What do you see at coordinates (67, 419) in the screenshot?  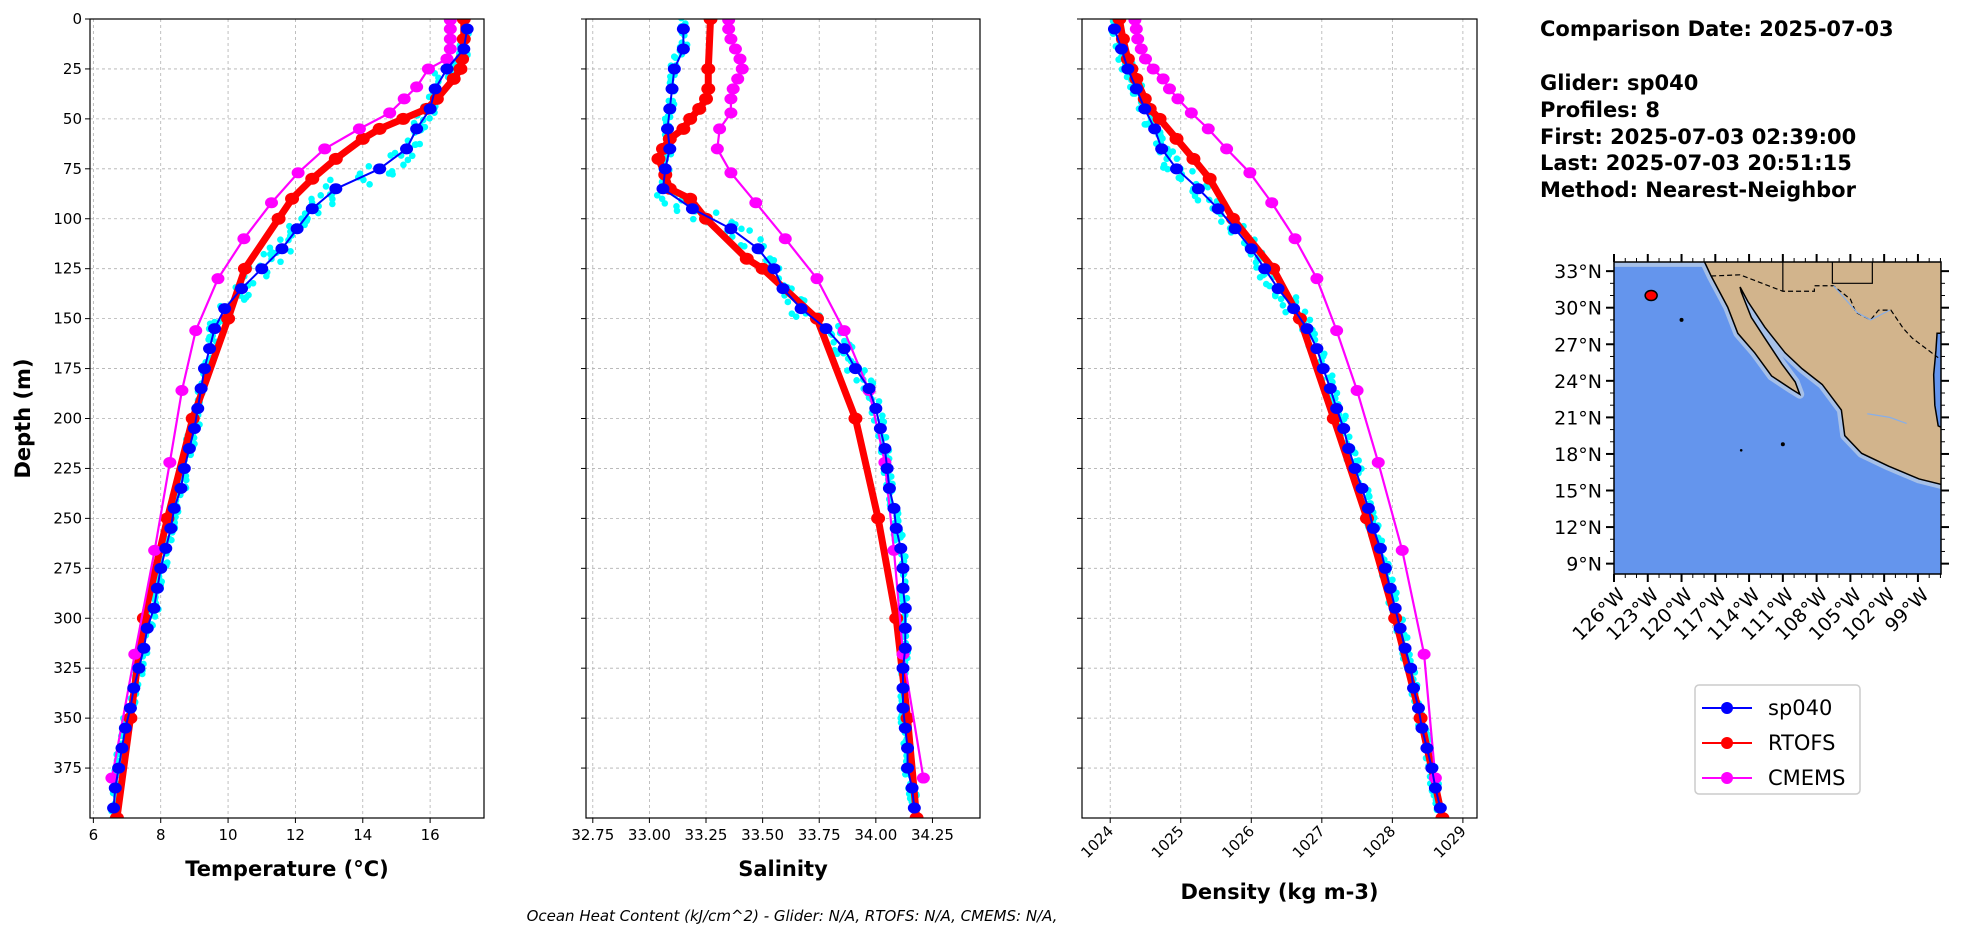 I see `y-tick-label: 200` at bounding box center [67, 419].